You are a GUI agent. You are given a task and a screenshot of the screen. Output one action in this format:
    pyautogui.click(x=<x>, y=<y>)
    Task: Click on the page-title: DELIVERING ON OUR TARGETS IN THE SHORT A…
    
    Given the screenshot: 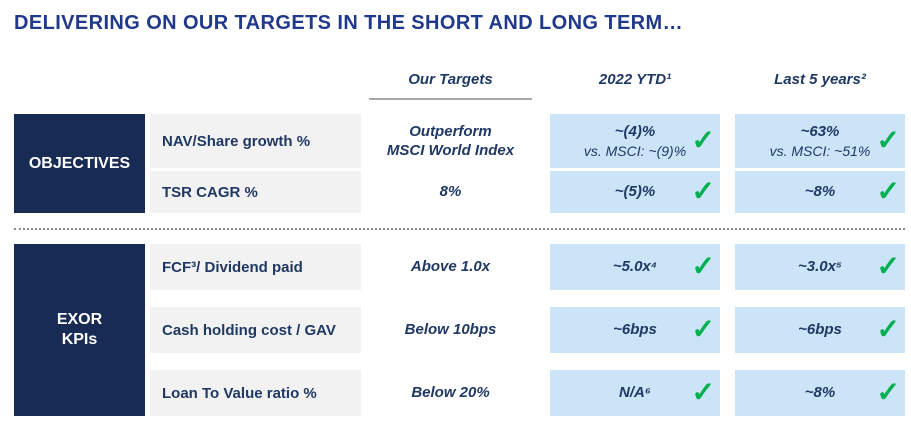 What is the action you would take?
    pyautogui.click(x=348, y=23)
    